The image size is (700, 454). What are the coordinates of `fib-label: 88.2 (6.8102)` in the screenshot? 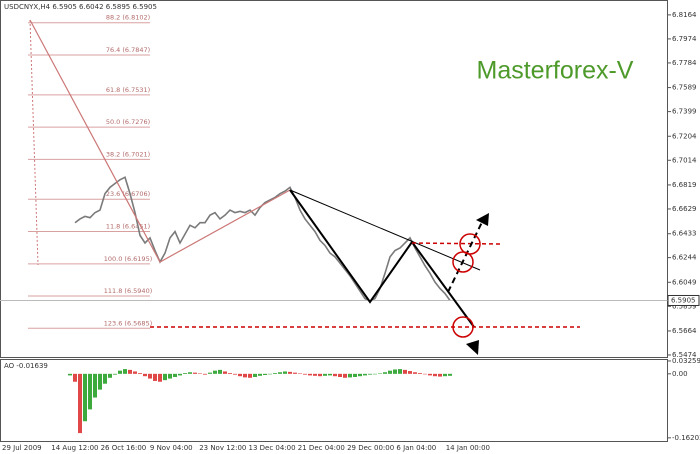 It's located at (128, 18).